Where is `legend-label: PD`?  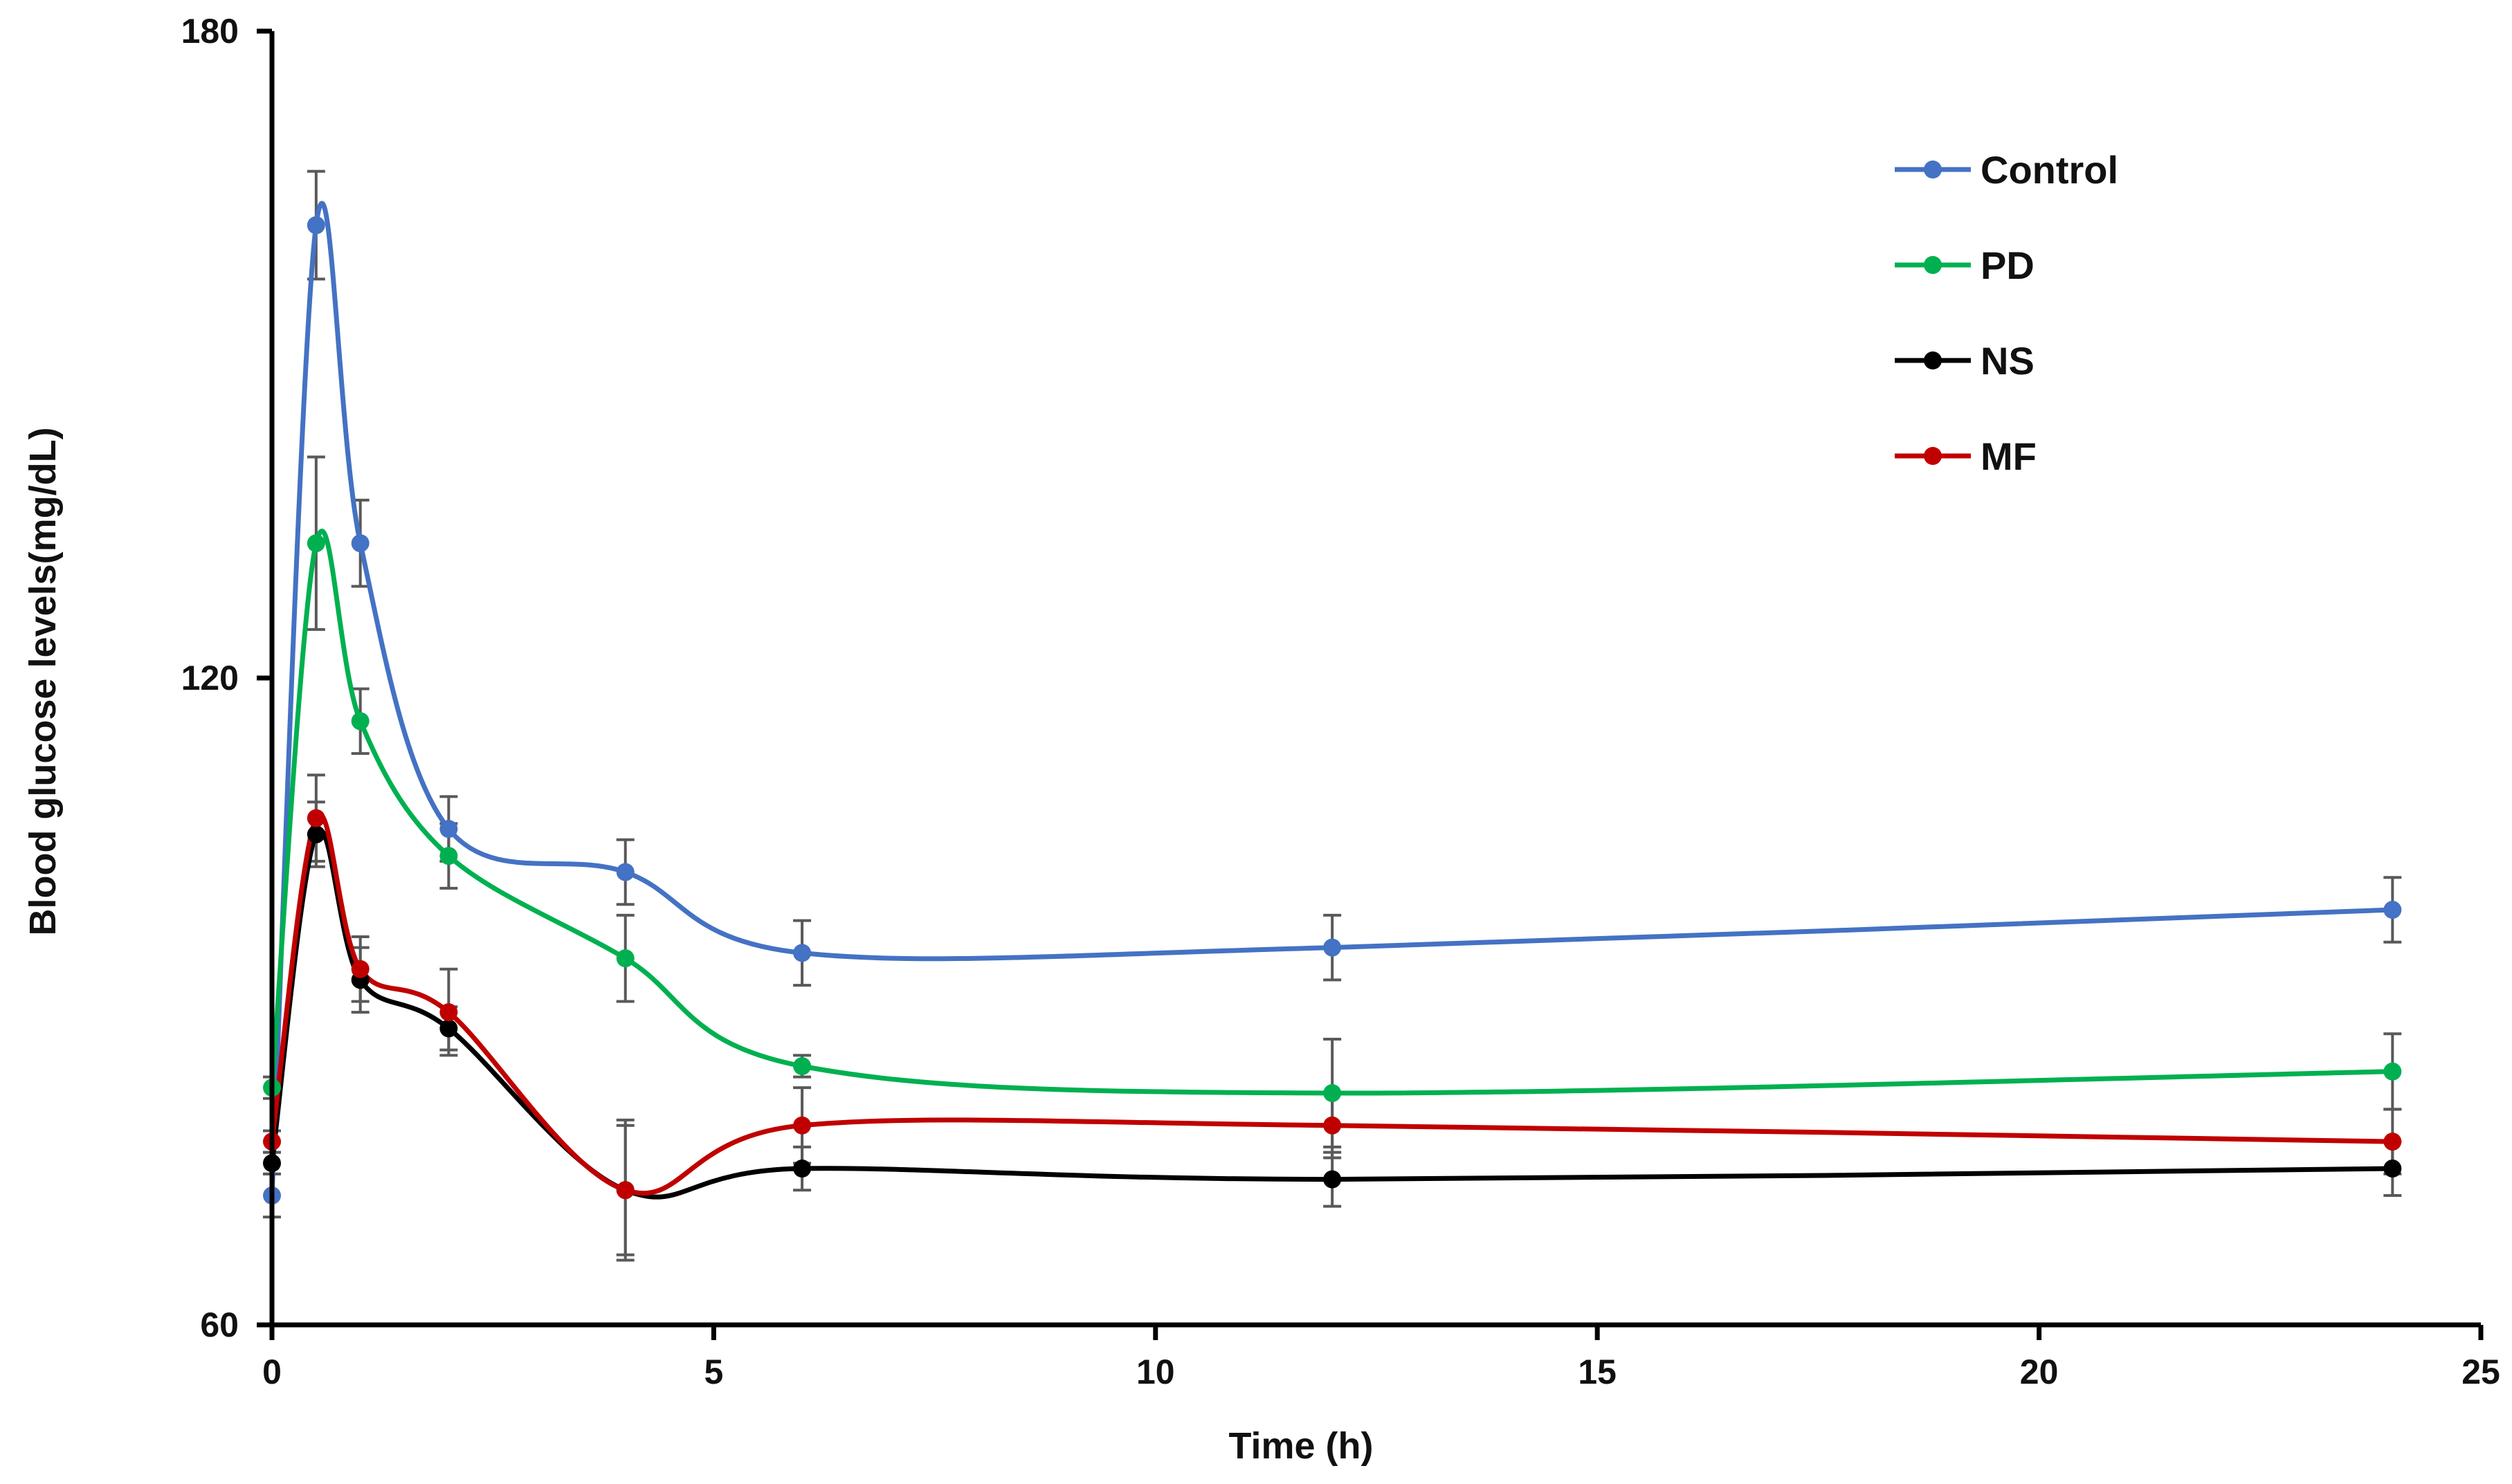
legend-label: PD is located at coordinates (2008, 265).